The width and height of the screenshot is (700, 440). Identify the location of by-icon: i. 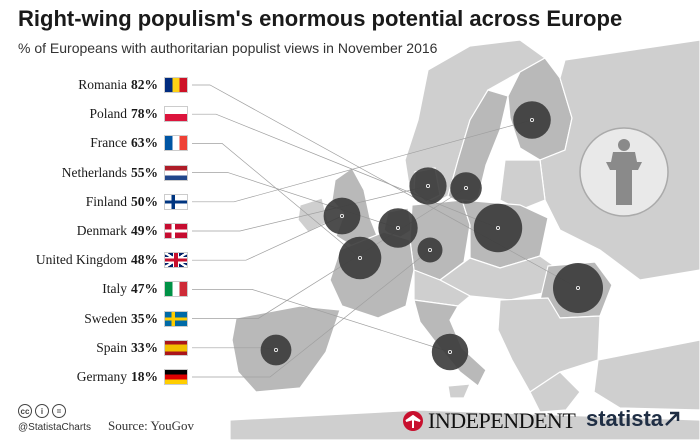
(42, 411).